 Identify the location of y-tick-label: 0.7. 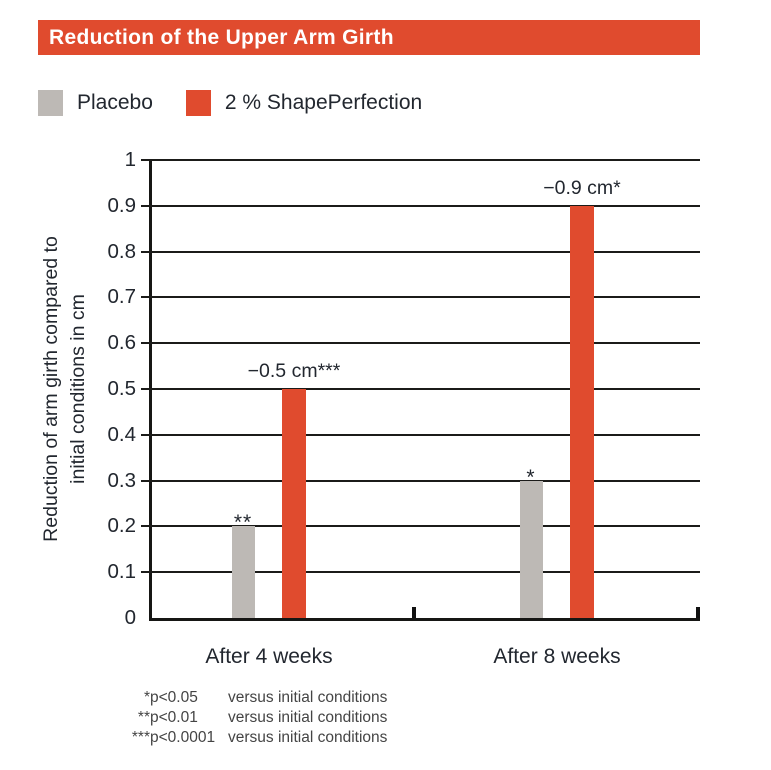
(122, 297).